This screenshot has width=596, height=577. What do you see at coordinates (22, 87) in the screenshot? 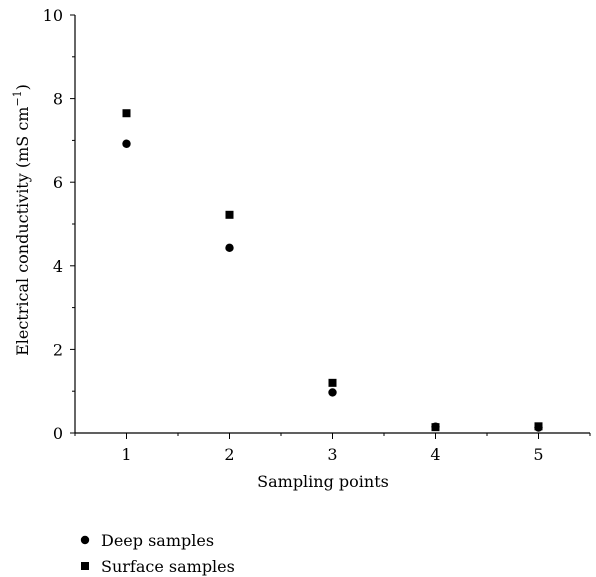
I see `y-axis-title-tail: )` at bounding box center [22, 87].